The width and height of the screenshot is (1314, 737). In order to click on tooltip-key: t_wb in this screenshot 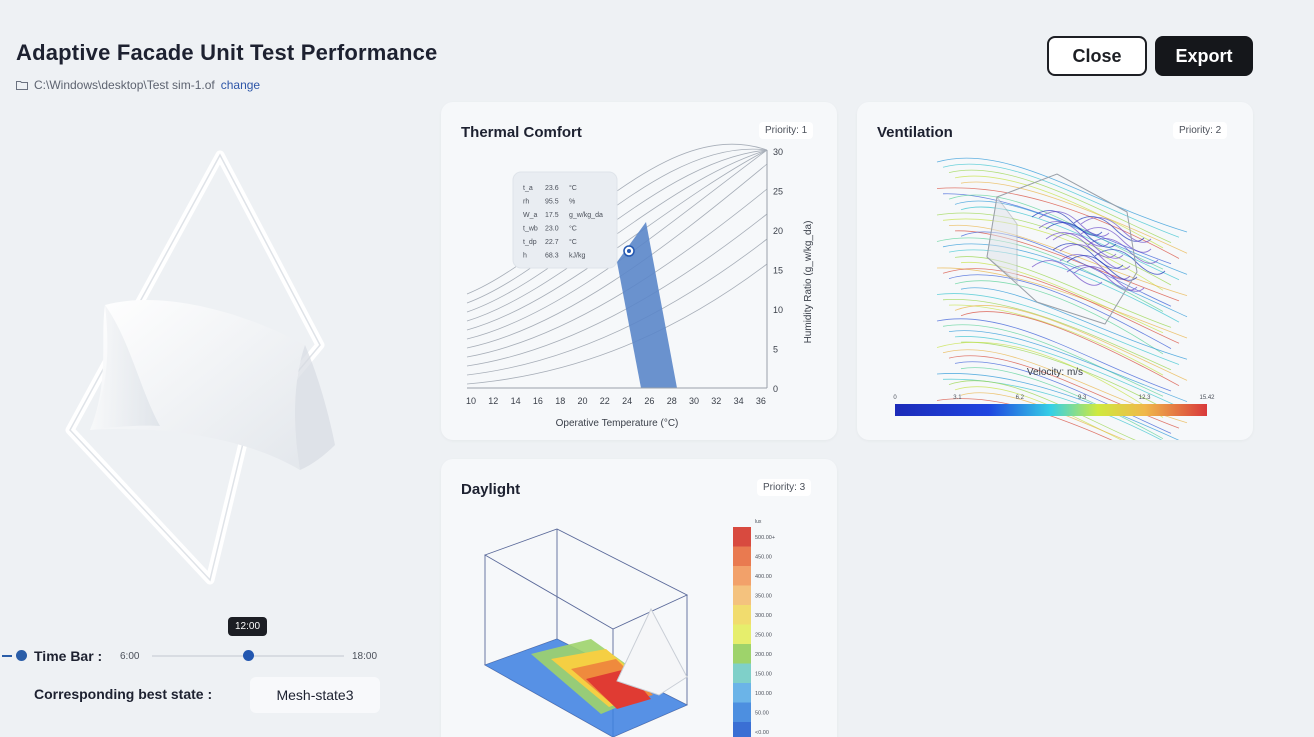, I will do `click(530, 229)`.